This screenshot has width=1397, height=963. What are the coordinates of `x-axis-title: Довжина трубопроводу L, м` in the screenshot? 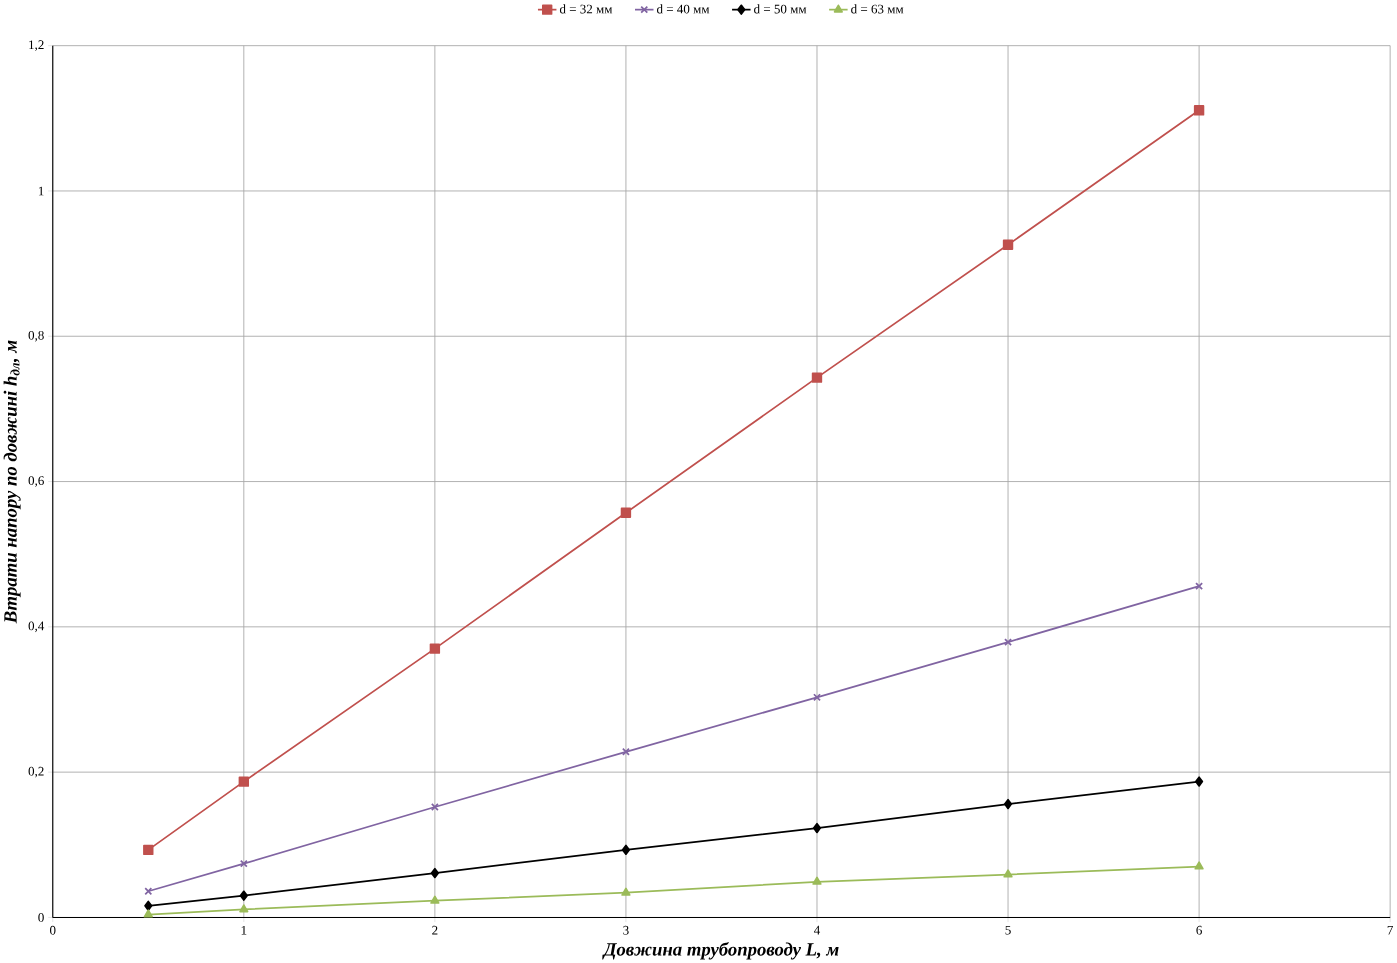 It's located at (720, 951).